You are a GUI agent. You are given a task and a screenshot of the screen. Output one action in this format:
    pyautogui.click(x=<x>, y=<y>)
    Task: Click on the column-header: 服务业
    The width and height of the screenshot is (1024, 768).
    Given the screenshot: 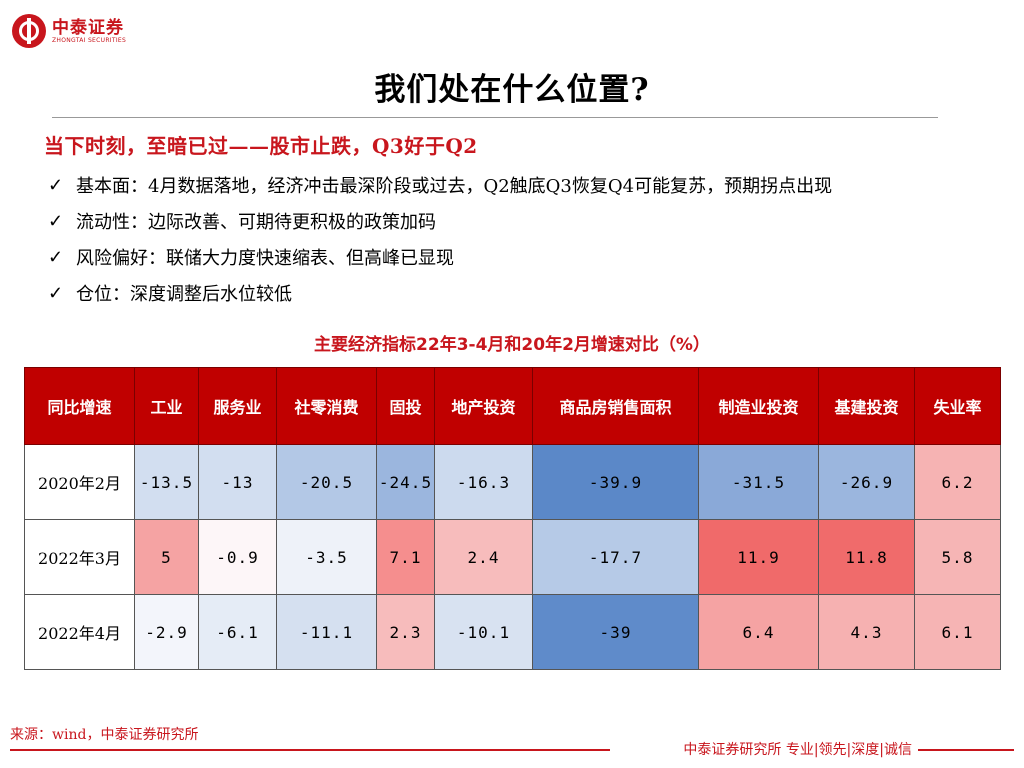 What is the action you would take?
    pyautogui.click(x=237, y=406)
    